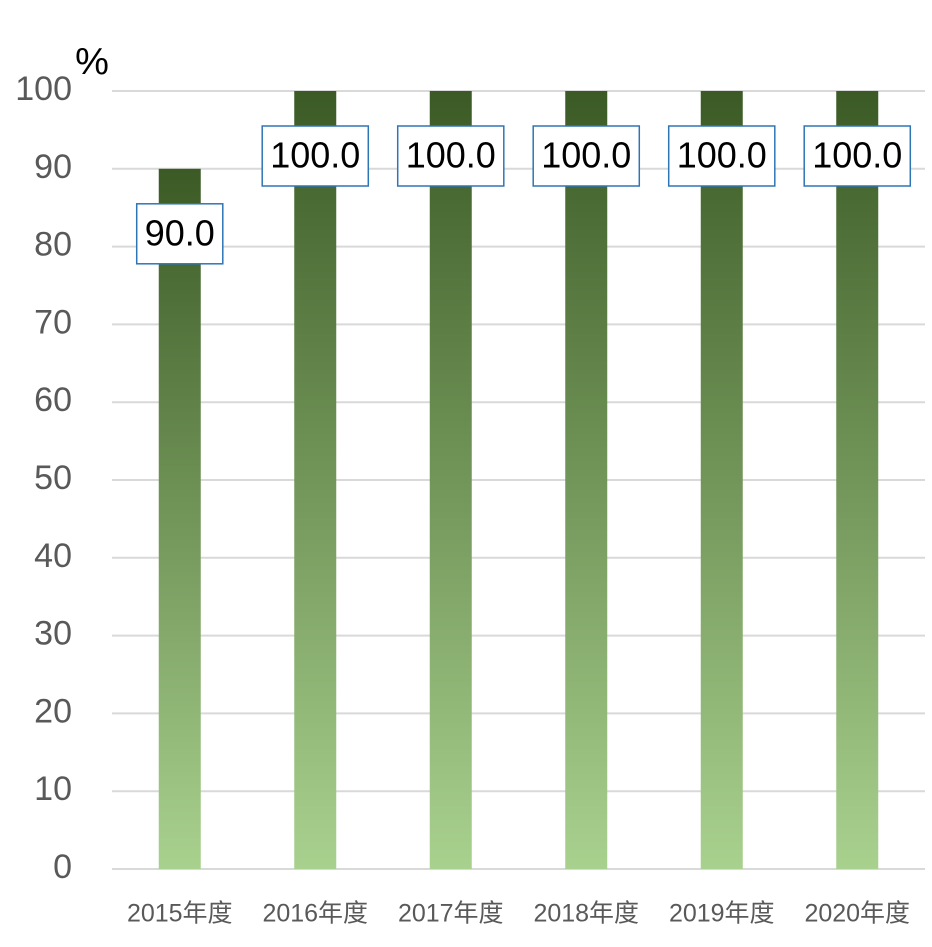 This screenshot has height=947, width=932. I want to click on y-tick-label: 70, so click(53, 322).